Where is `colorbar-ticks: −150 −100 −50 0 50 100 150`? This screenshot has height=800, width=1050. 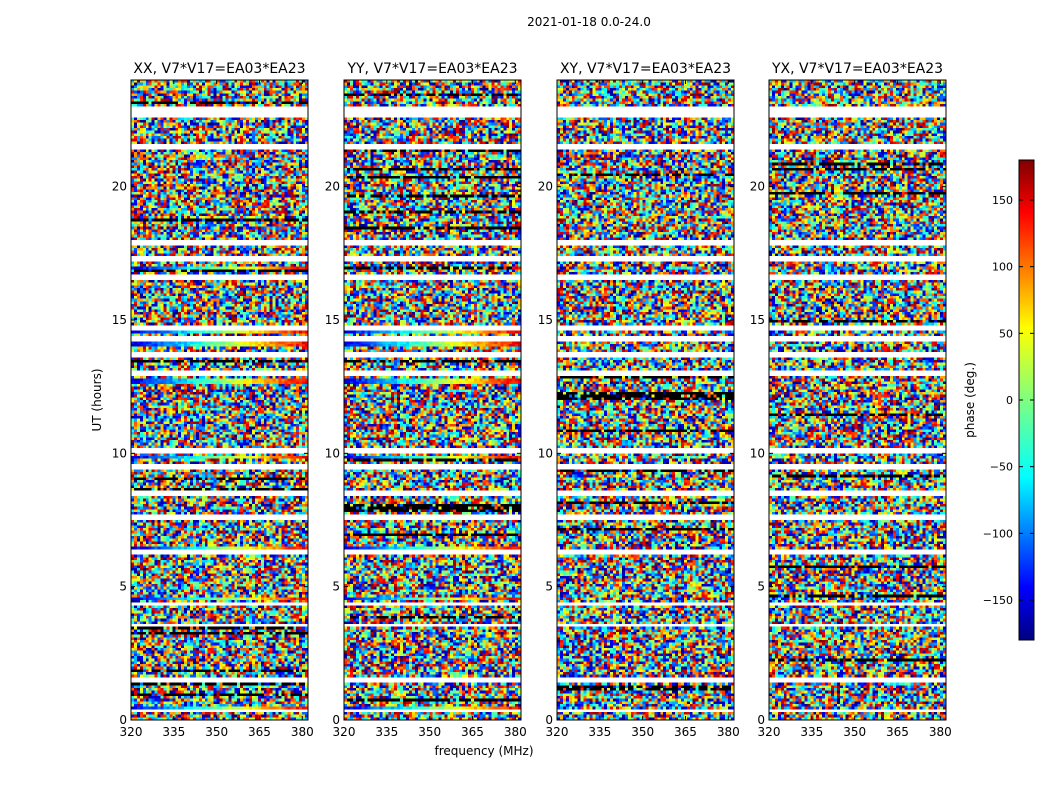
colorbar-ticks: −150 −100 −50 0 50 100 150 is located at coordinates (1008, 400).